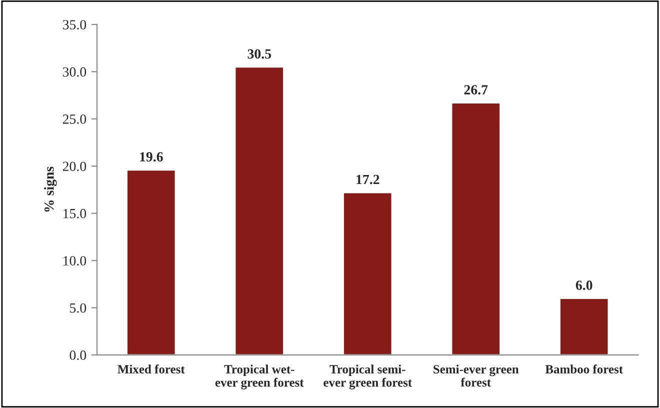 This screenshot has height=408, width=660. Describe the element at coordinates (584, 285) in the screenshot. I see `data-label: 6.0` at that location.